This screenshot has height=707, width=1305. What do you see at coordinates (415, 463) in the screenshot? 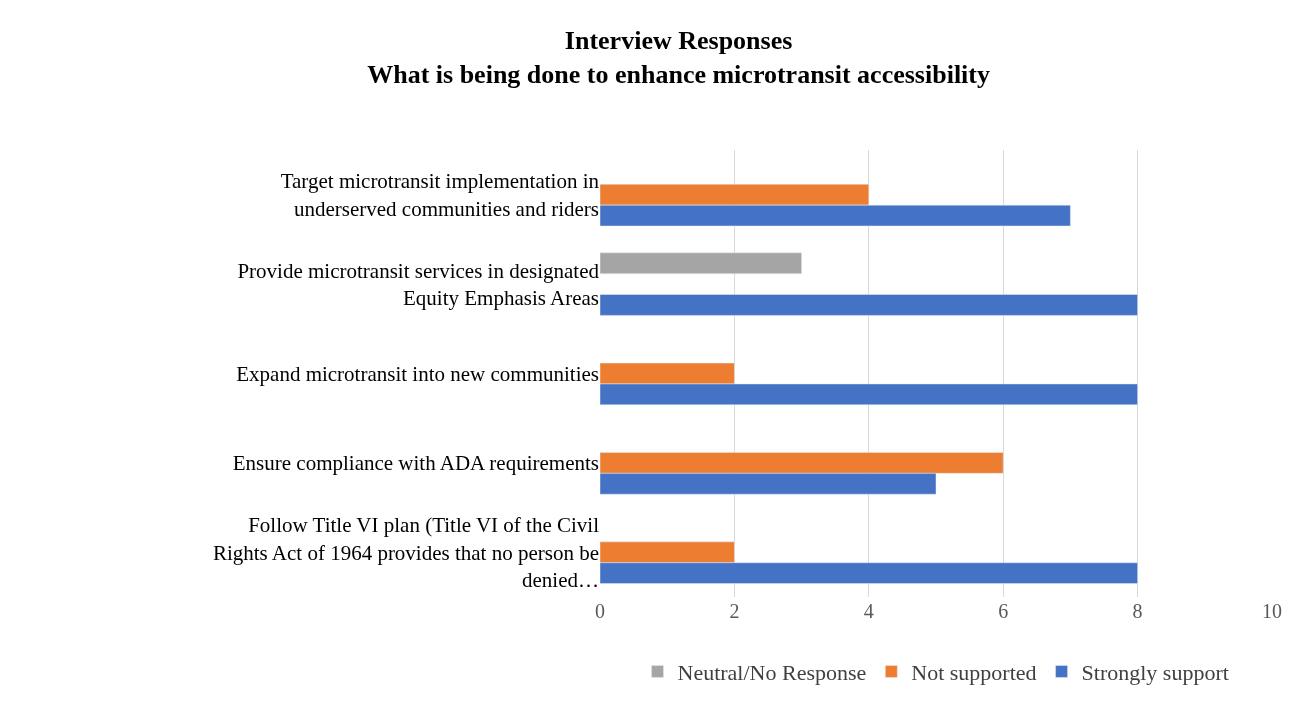
I see `y-tick-label: Ensure compliance with ADA requirements` at bounding box center [415, 463].